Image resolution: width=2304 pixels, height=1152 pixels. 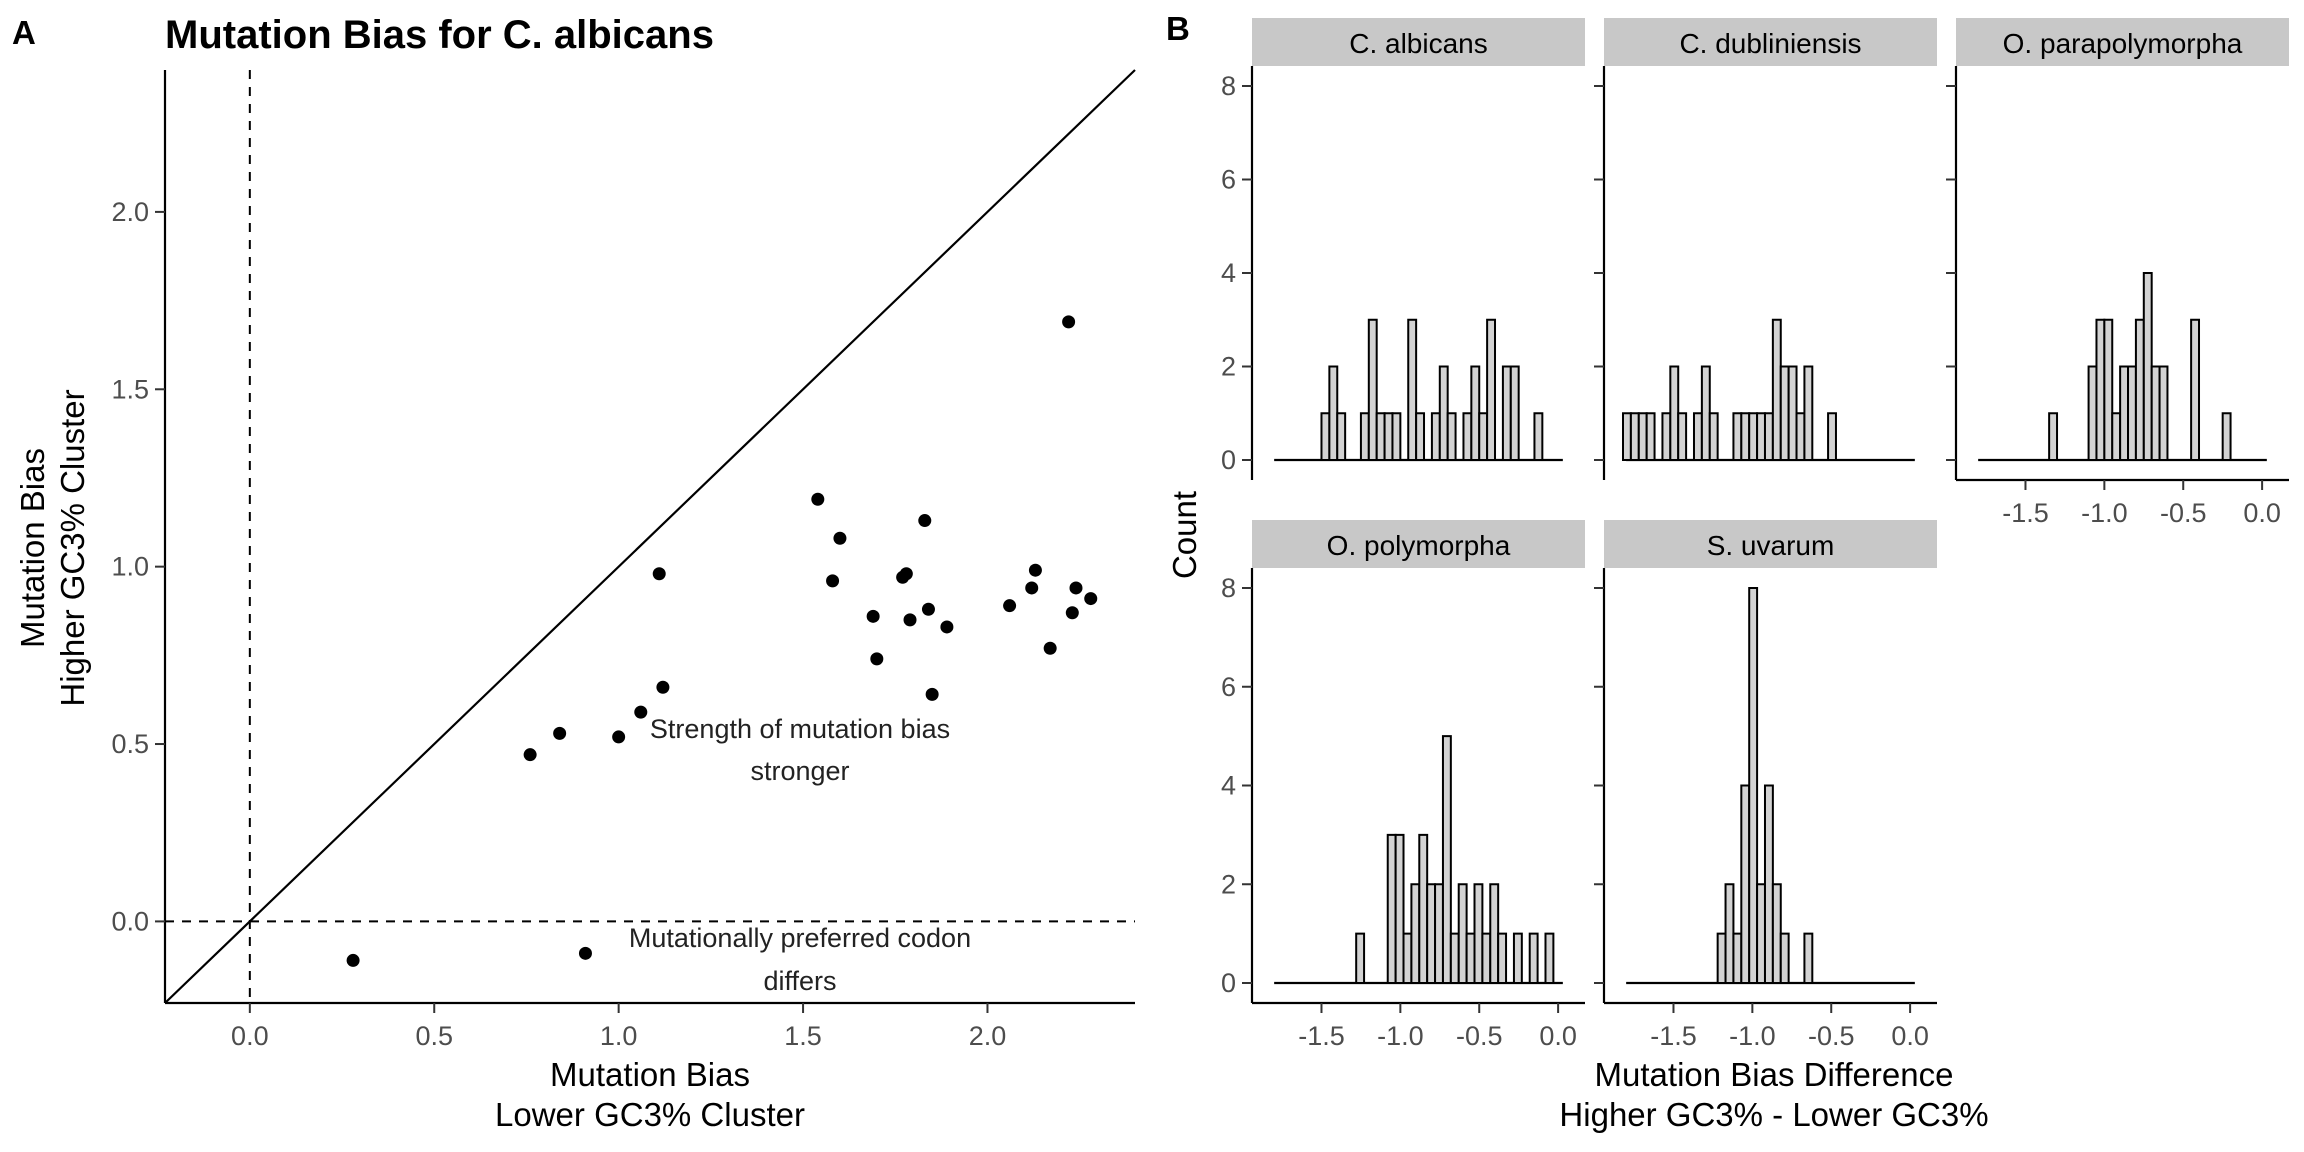 What do you see at coordinates (439, 35) in the screenshot?
I see `panel-a-title: Mutation Bias for C. albicans` at bounding box center [439, 35].